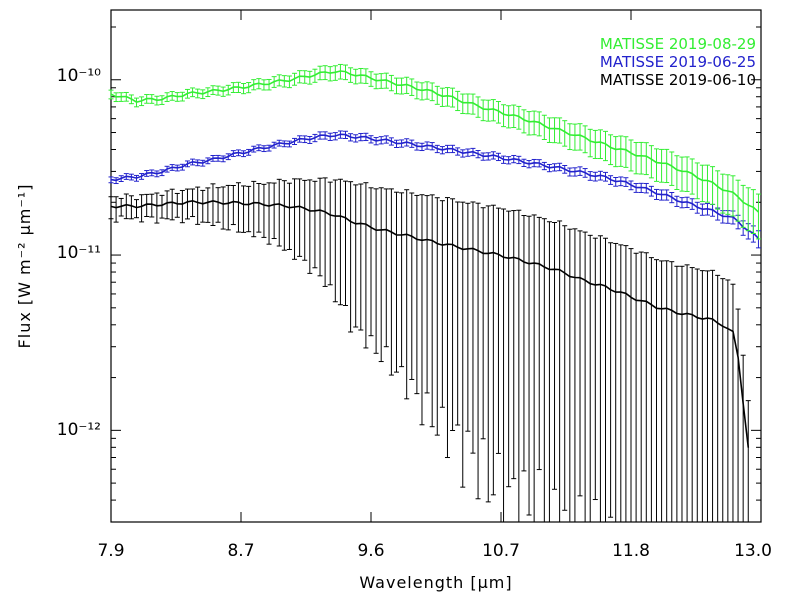  I want to click on y-tick-label: 10⁻¹², so click(79, 430).